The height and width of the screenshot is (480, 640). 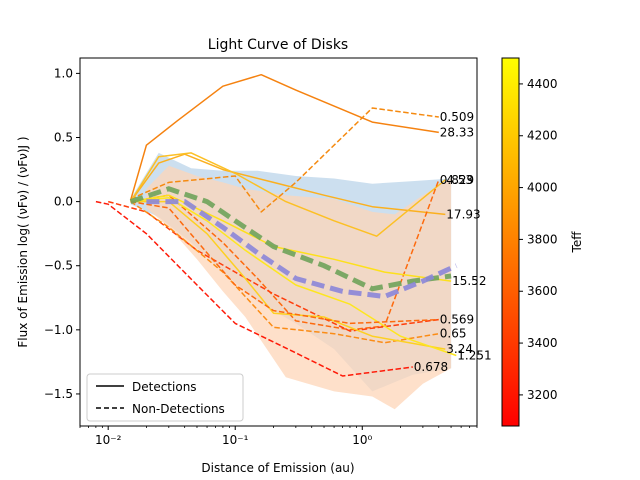 What do you see at coordinates (542, 136) in the screenshot?
I see `colorbar-tick-label: 4200` at bounding box center [542, 136].